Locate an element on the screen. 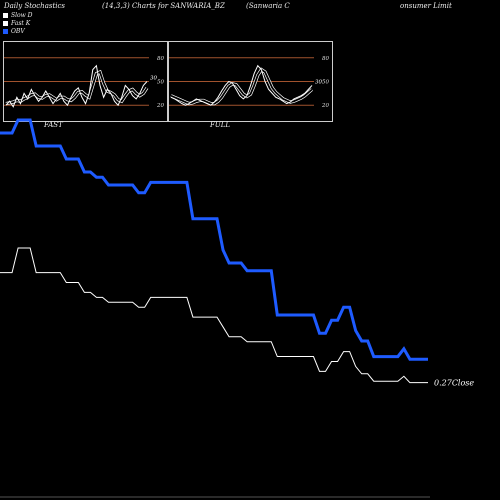  legend-label: Fast K is located at coordinates (21, 23).